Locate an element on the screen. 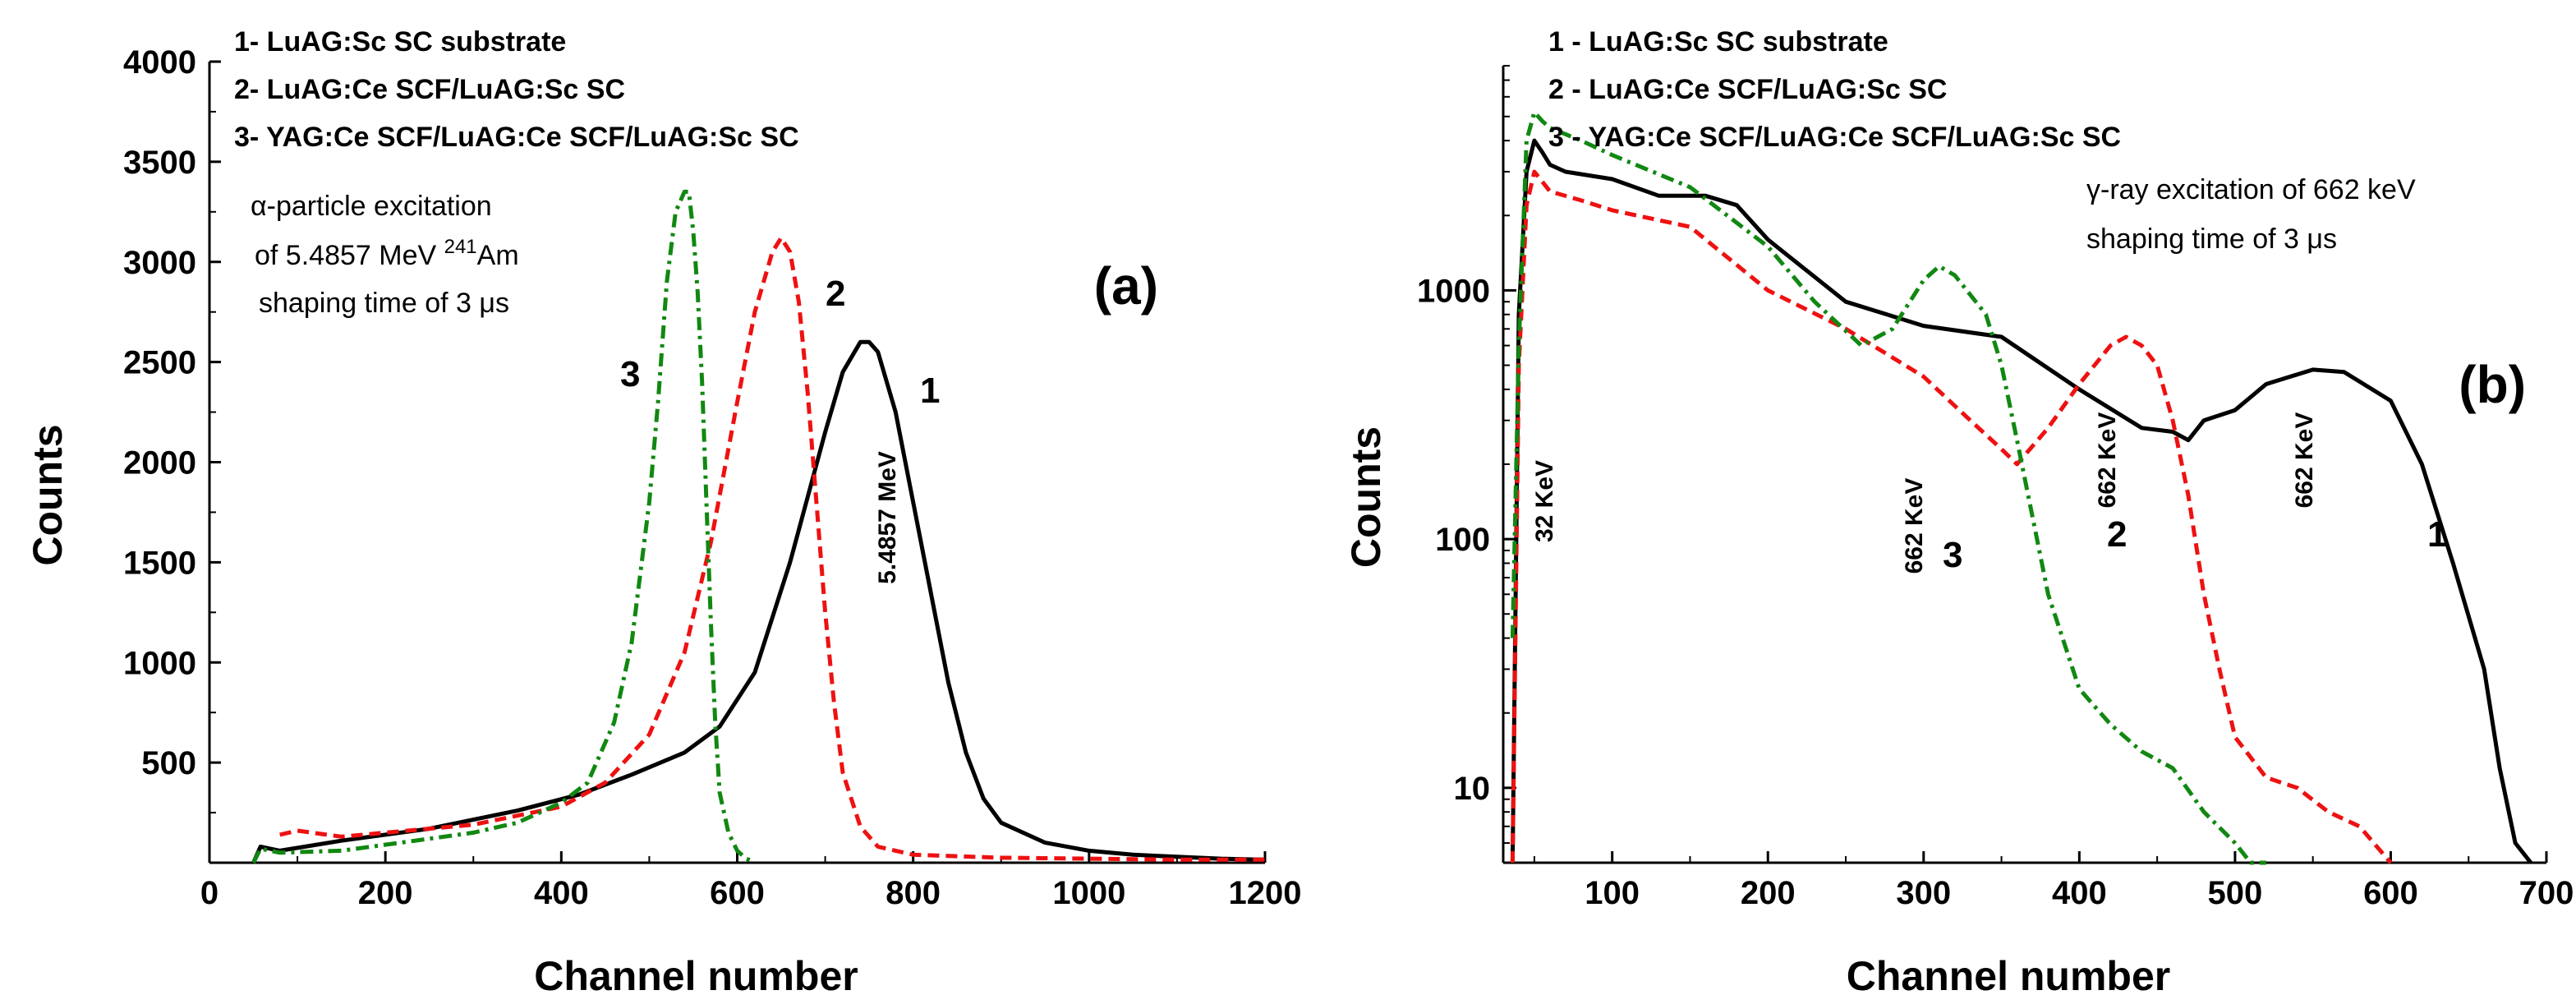 Image resolution: width=2576 pixels, height=995 pixels. panel-b-x-axis-title: Channel number is located at coordinates (2009, 974).